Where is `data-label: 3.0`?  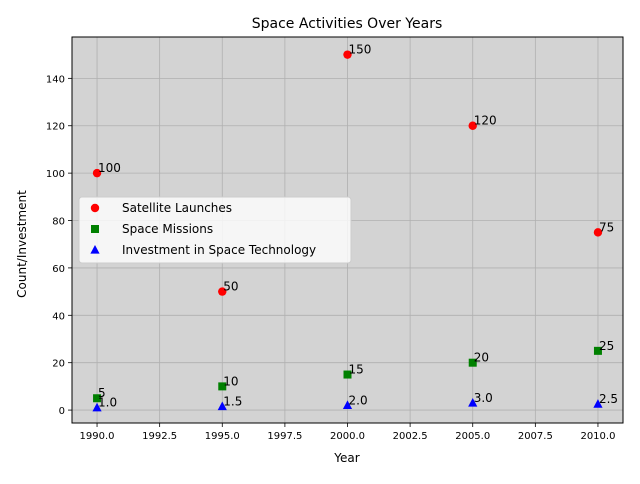
data-label: 3.0 is located at coordinates (483, 398).